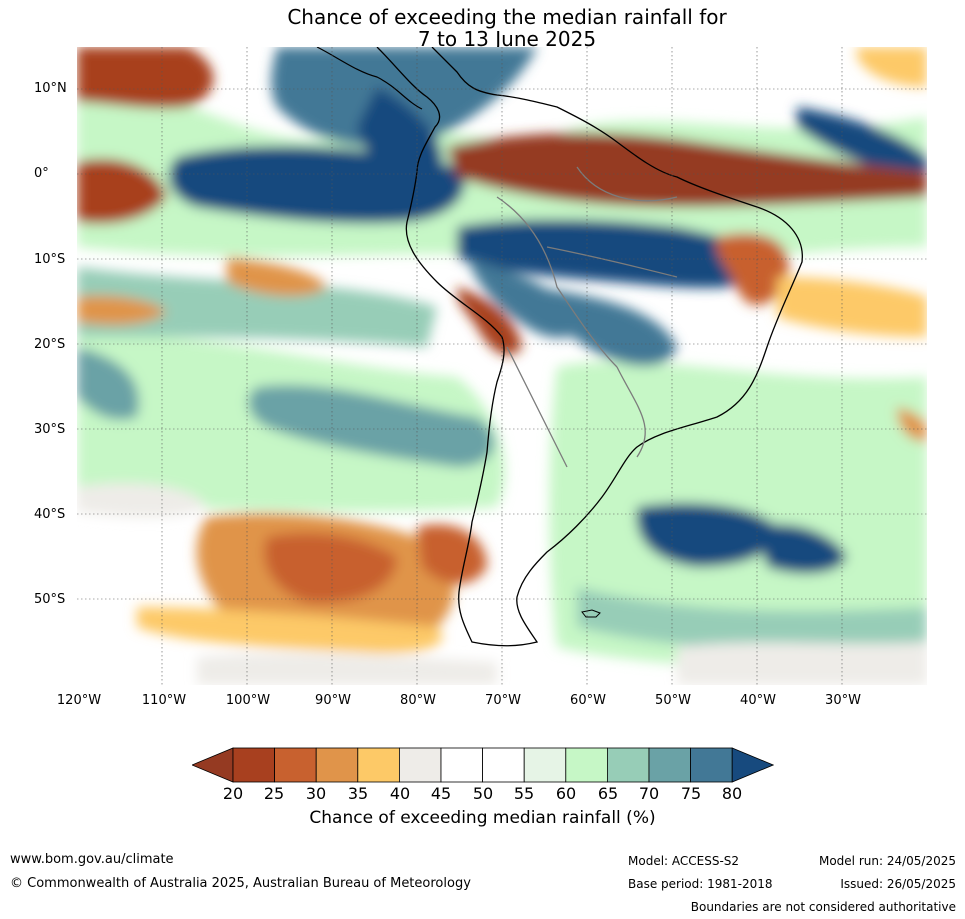 The height and width of the screenshot is (919, 965). What do you see at coordinates (566, 793) in the screenshot?
I see `colorbar-tick: 60` at bounding box center [566, 793].